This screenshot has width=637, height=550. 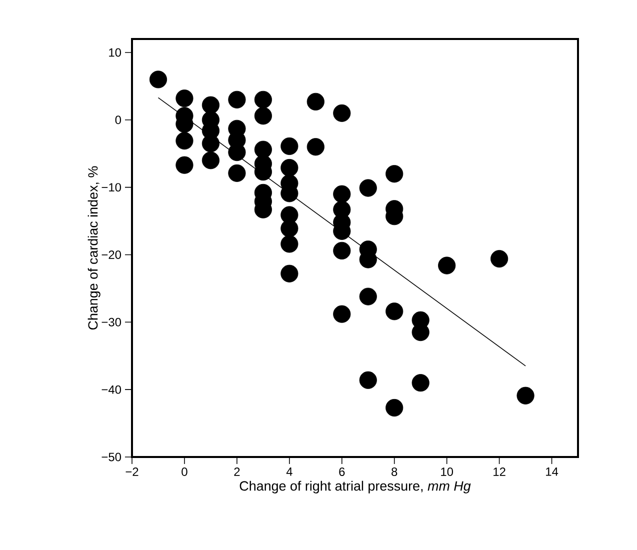 I want to click on x-tick-label: 8, so click(x=395, y=472).